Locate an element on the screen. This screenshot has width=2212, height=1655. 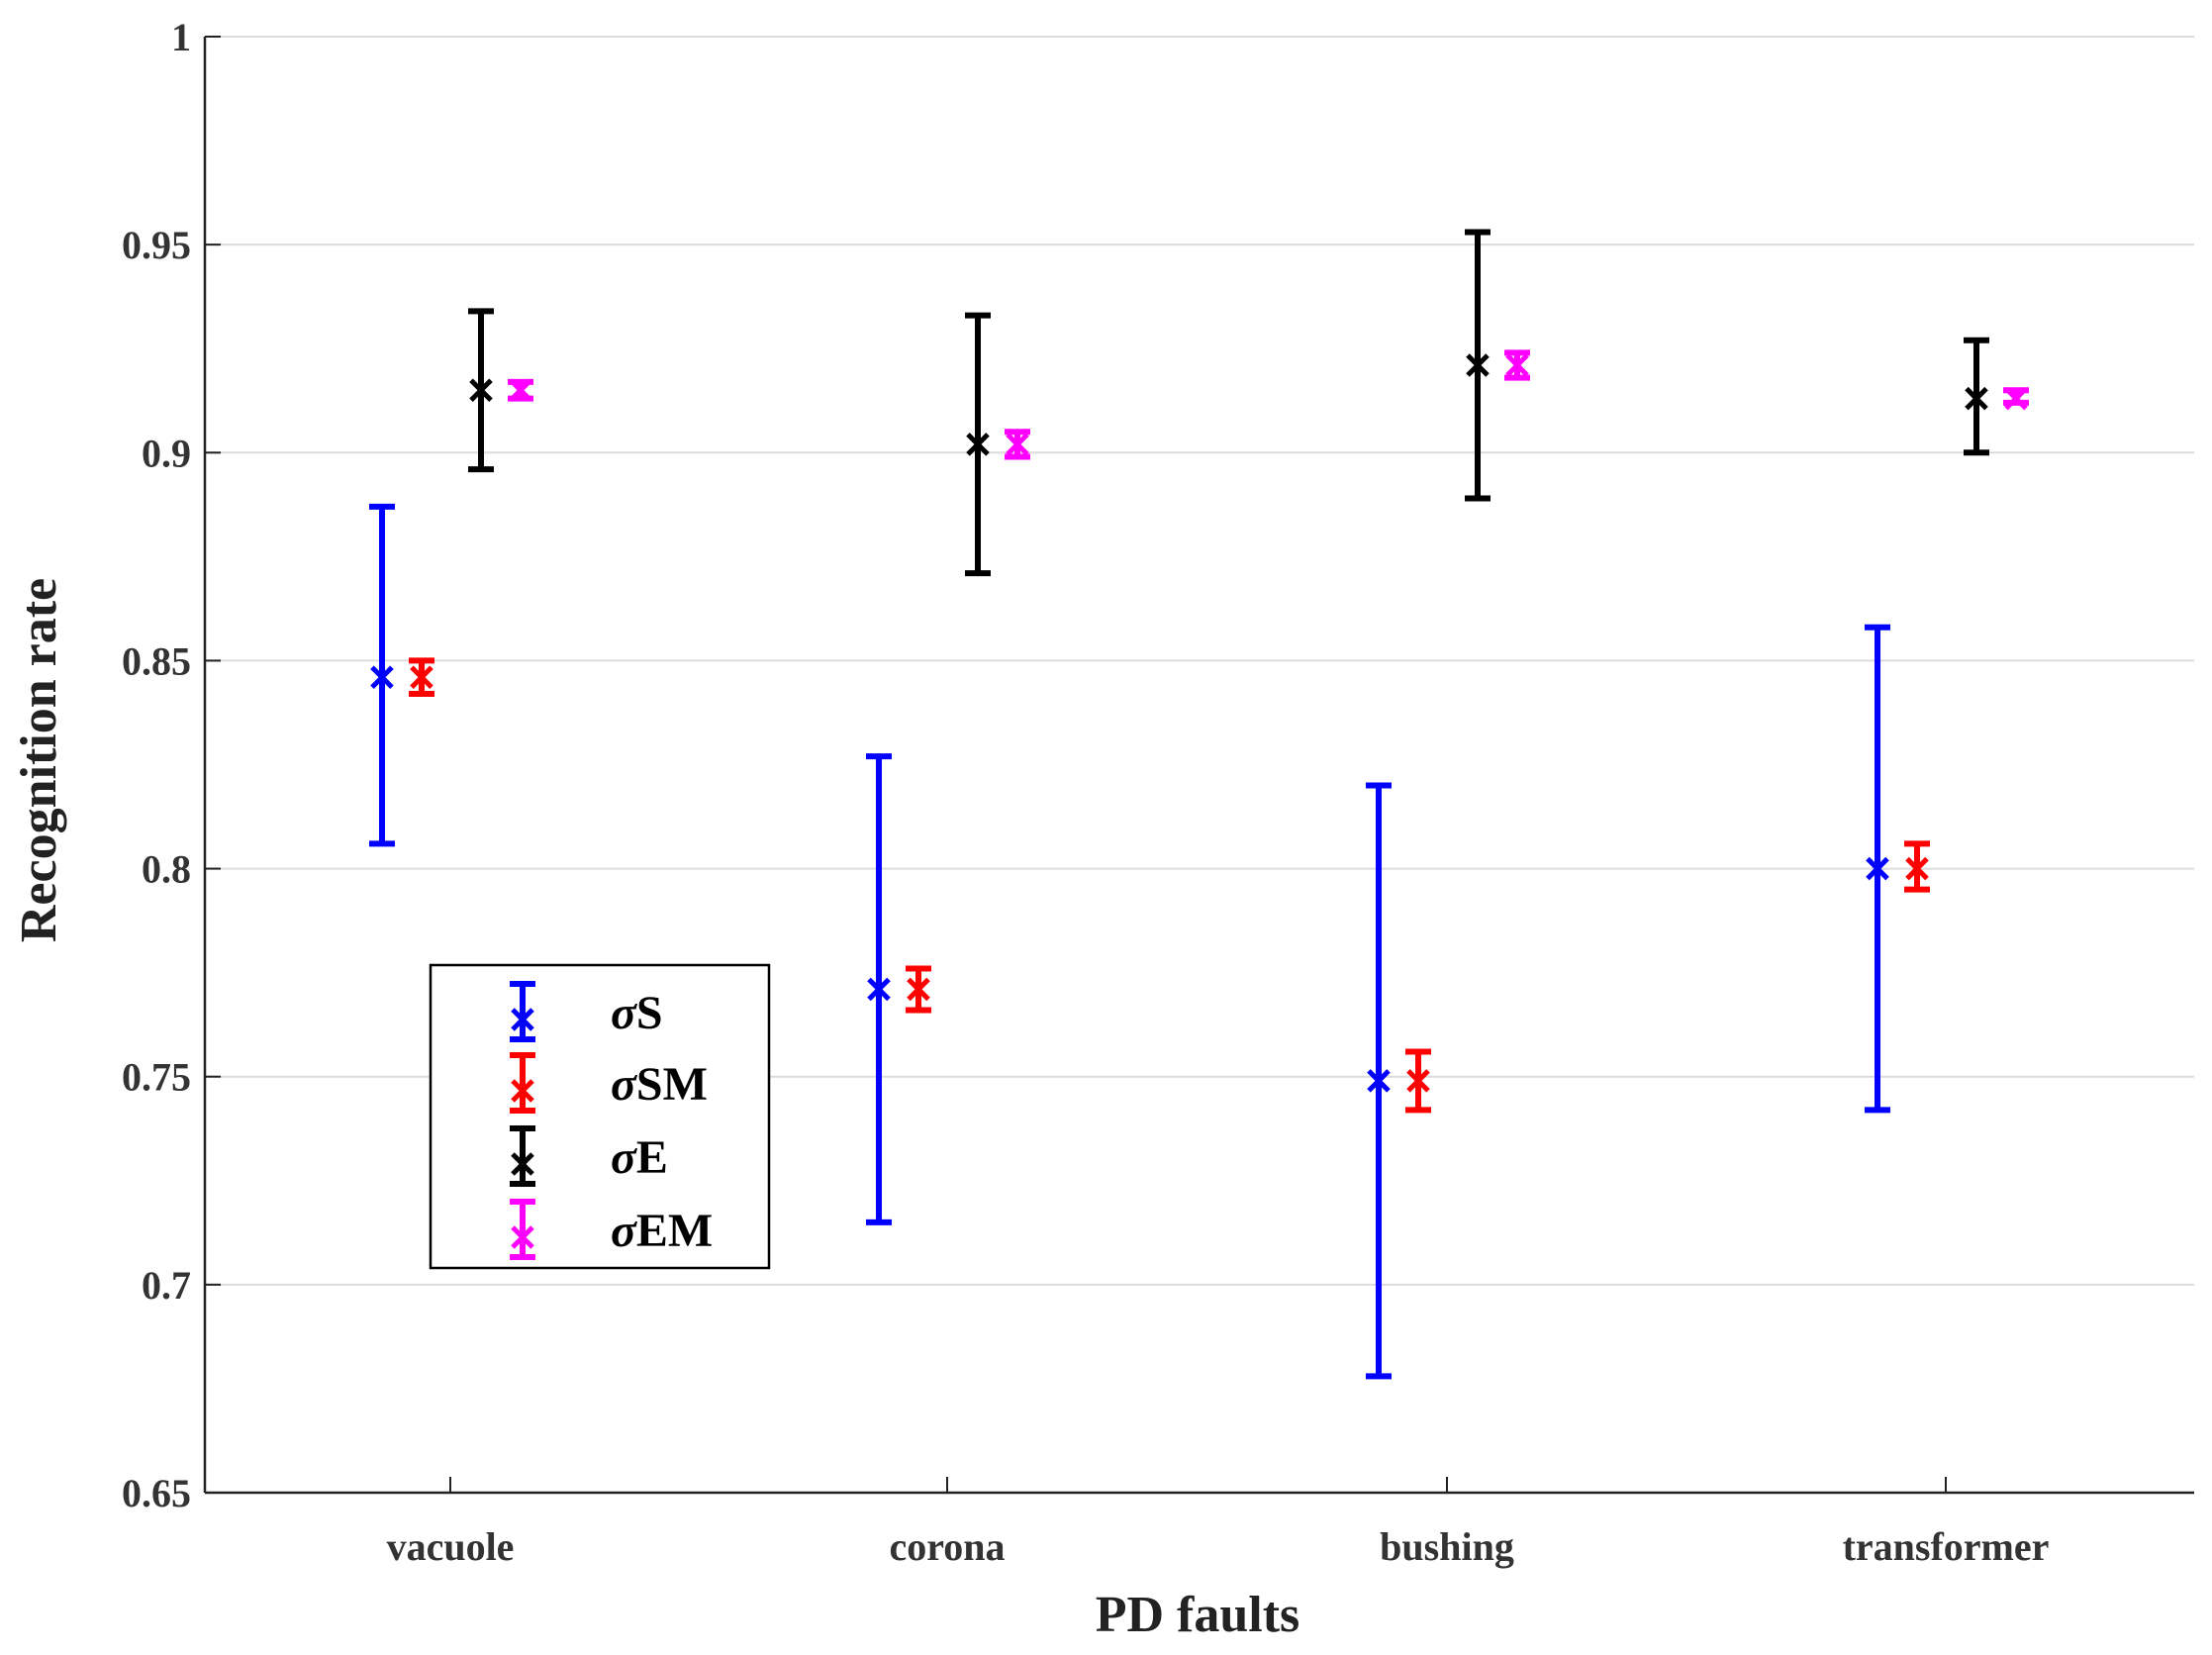
y-axis-title: Recognition rate is located at coordinates (39, 760).